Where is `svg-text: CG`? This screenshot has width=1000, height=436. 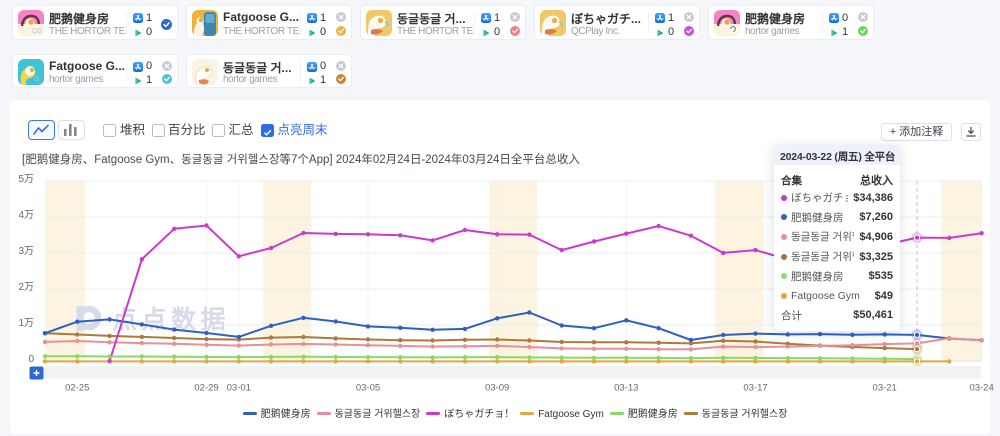 svg-text: CG is located at coordinates (37, 31).